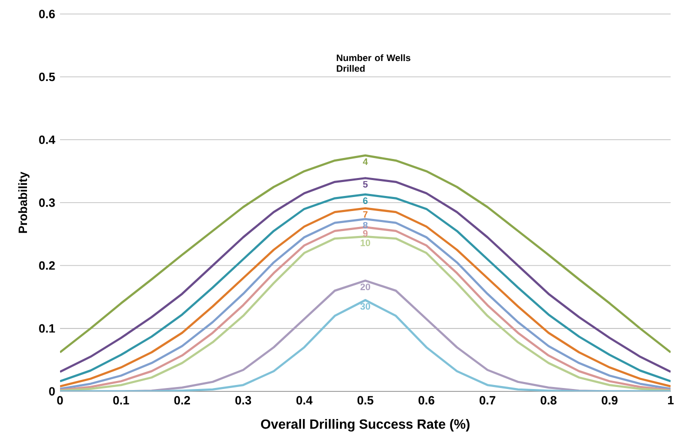 This screenshot has height=442, width=682. Describe the element at coordinates (365, 161) in the screenshot. I see `series-label: 4` at that location.